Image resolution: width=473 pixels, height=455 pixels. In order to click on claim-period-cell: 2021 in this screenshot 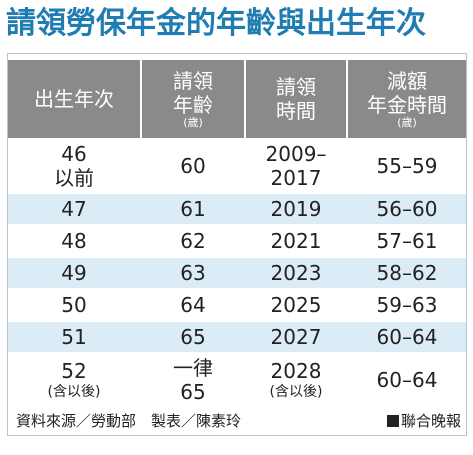, I will do `click(296, 241)`.